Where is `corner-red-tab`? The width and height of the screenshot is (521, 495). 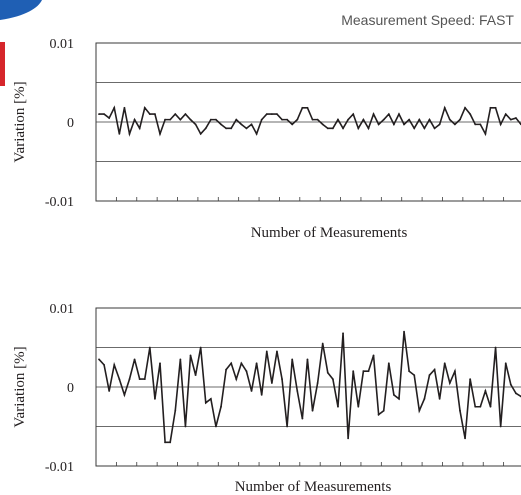 corner-red-tab is located at coordinates (2, 64).